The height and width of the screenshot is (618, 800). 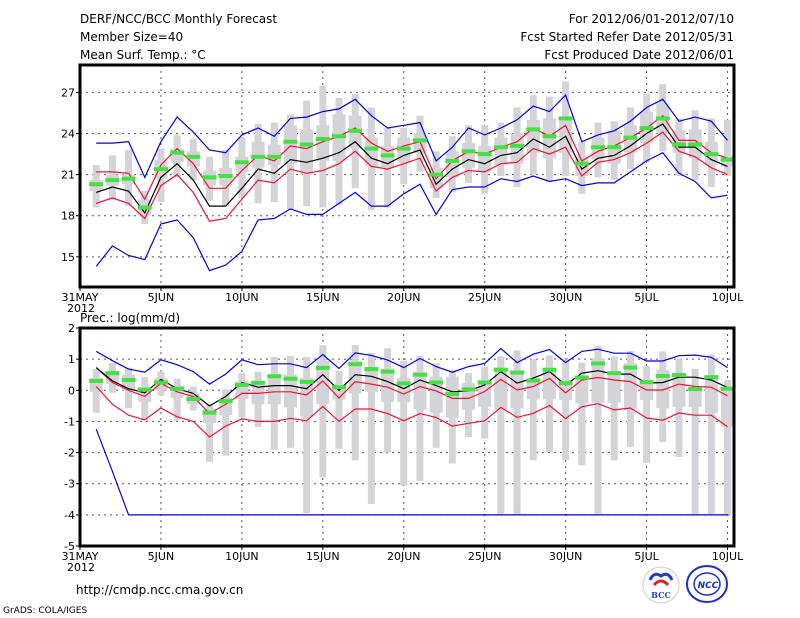 What do you see at coordinates (411, 366) in the screenshot?
I see `max-line` at bounding box center [411, 366].